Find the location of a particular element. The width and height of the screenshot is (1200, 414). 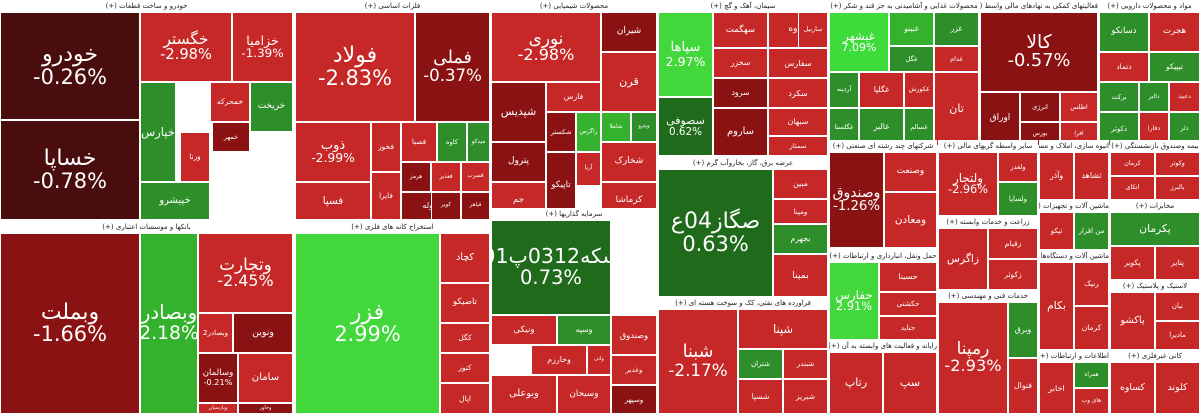

stock-tile: وصندوق is located at coordinates (634, 335).